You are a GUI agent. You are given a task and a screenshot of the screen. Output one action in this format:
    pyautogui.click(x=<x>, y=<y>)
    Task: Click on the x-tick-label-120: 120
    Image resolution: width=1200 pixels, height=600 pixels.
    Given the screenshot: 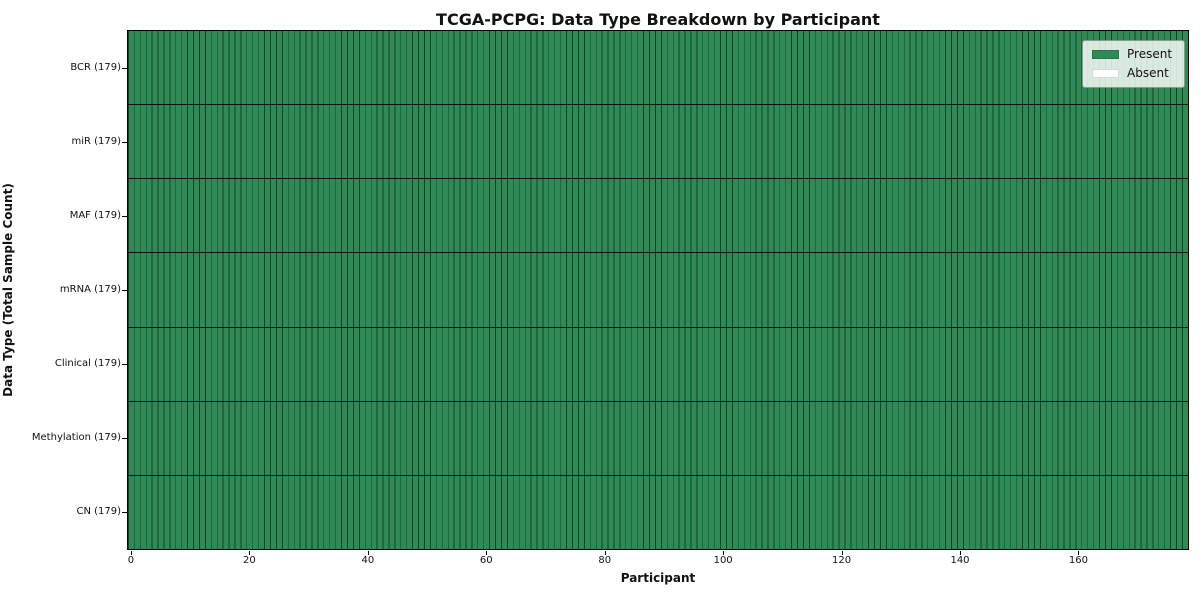 What is the action you would take?
    pyautogui.click(x=842, y=560)
    